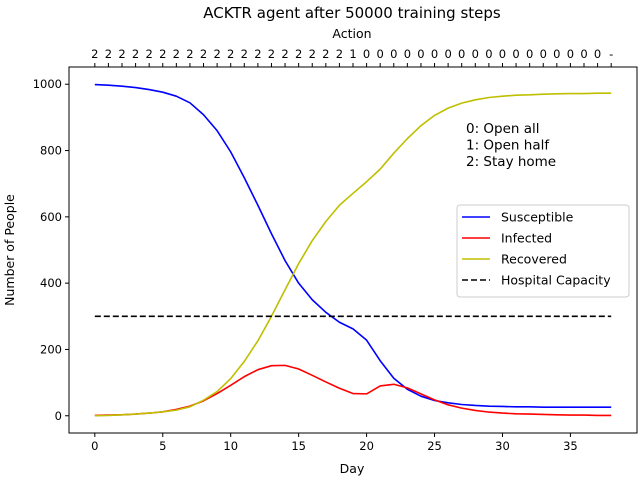 The image size is (640, 480). I want to click on x-tick-label: 20, so click(366, 446).